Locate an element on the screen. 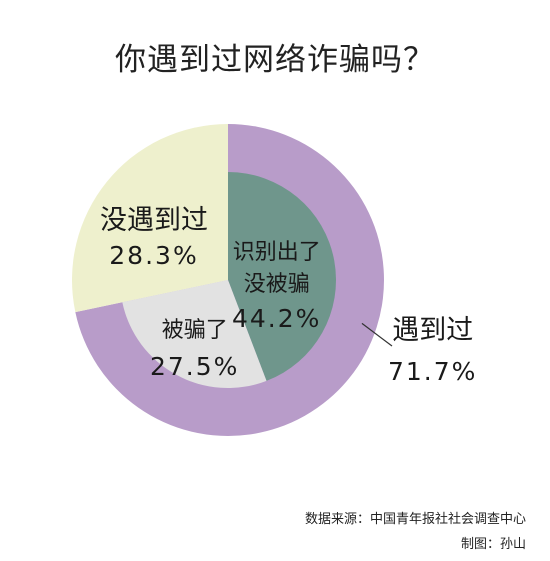 The height and width of the screenshot is (561, 550). label-identified-line1: 识别出了 is located at coordinates (276, 252).